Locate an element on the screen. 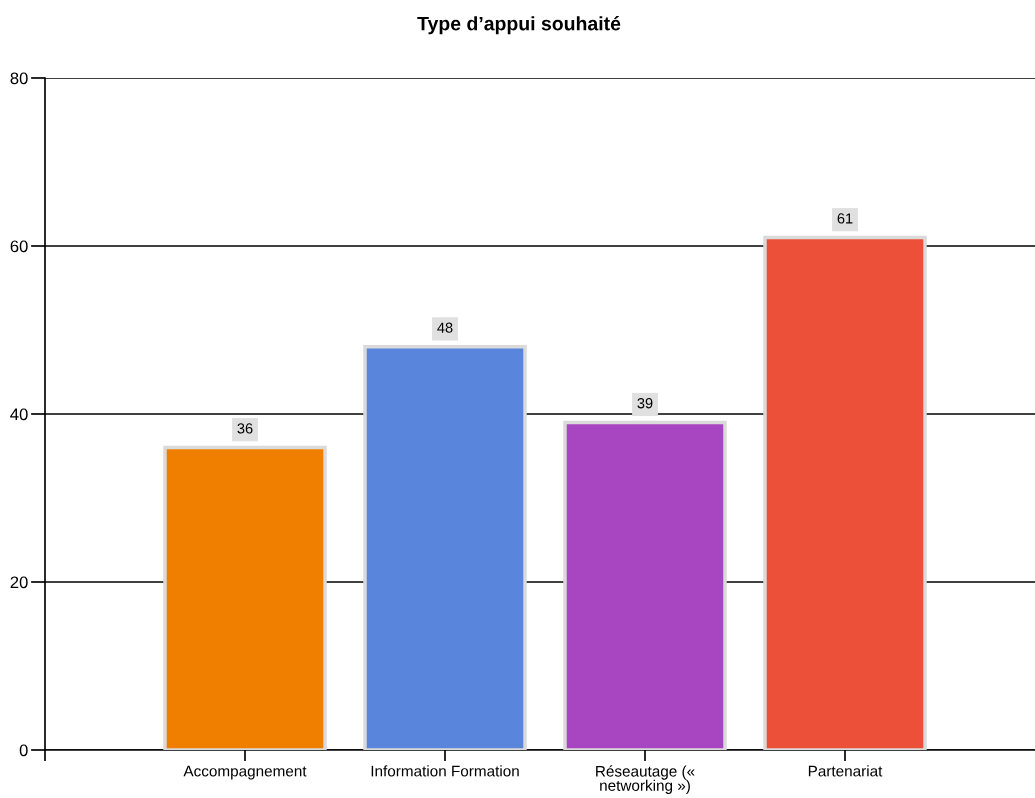 The image size is (1035, 798). x-tick-label: Accompagnement is located at coordinates (245, 772).